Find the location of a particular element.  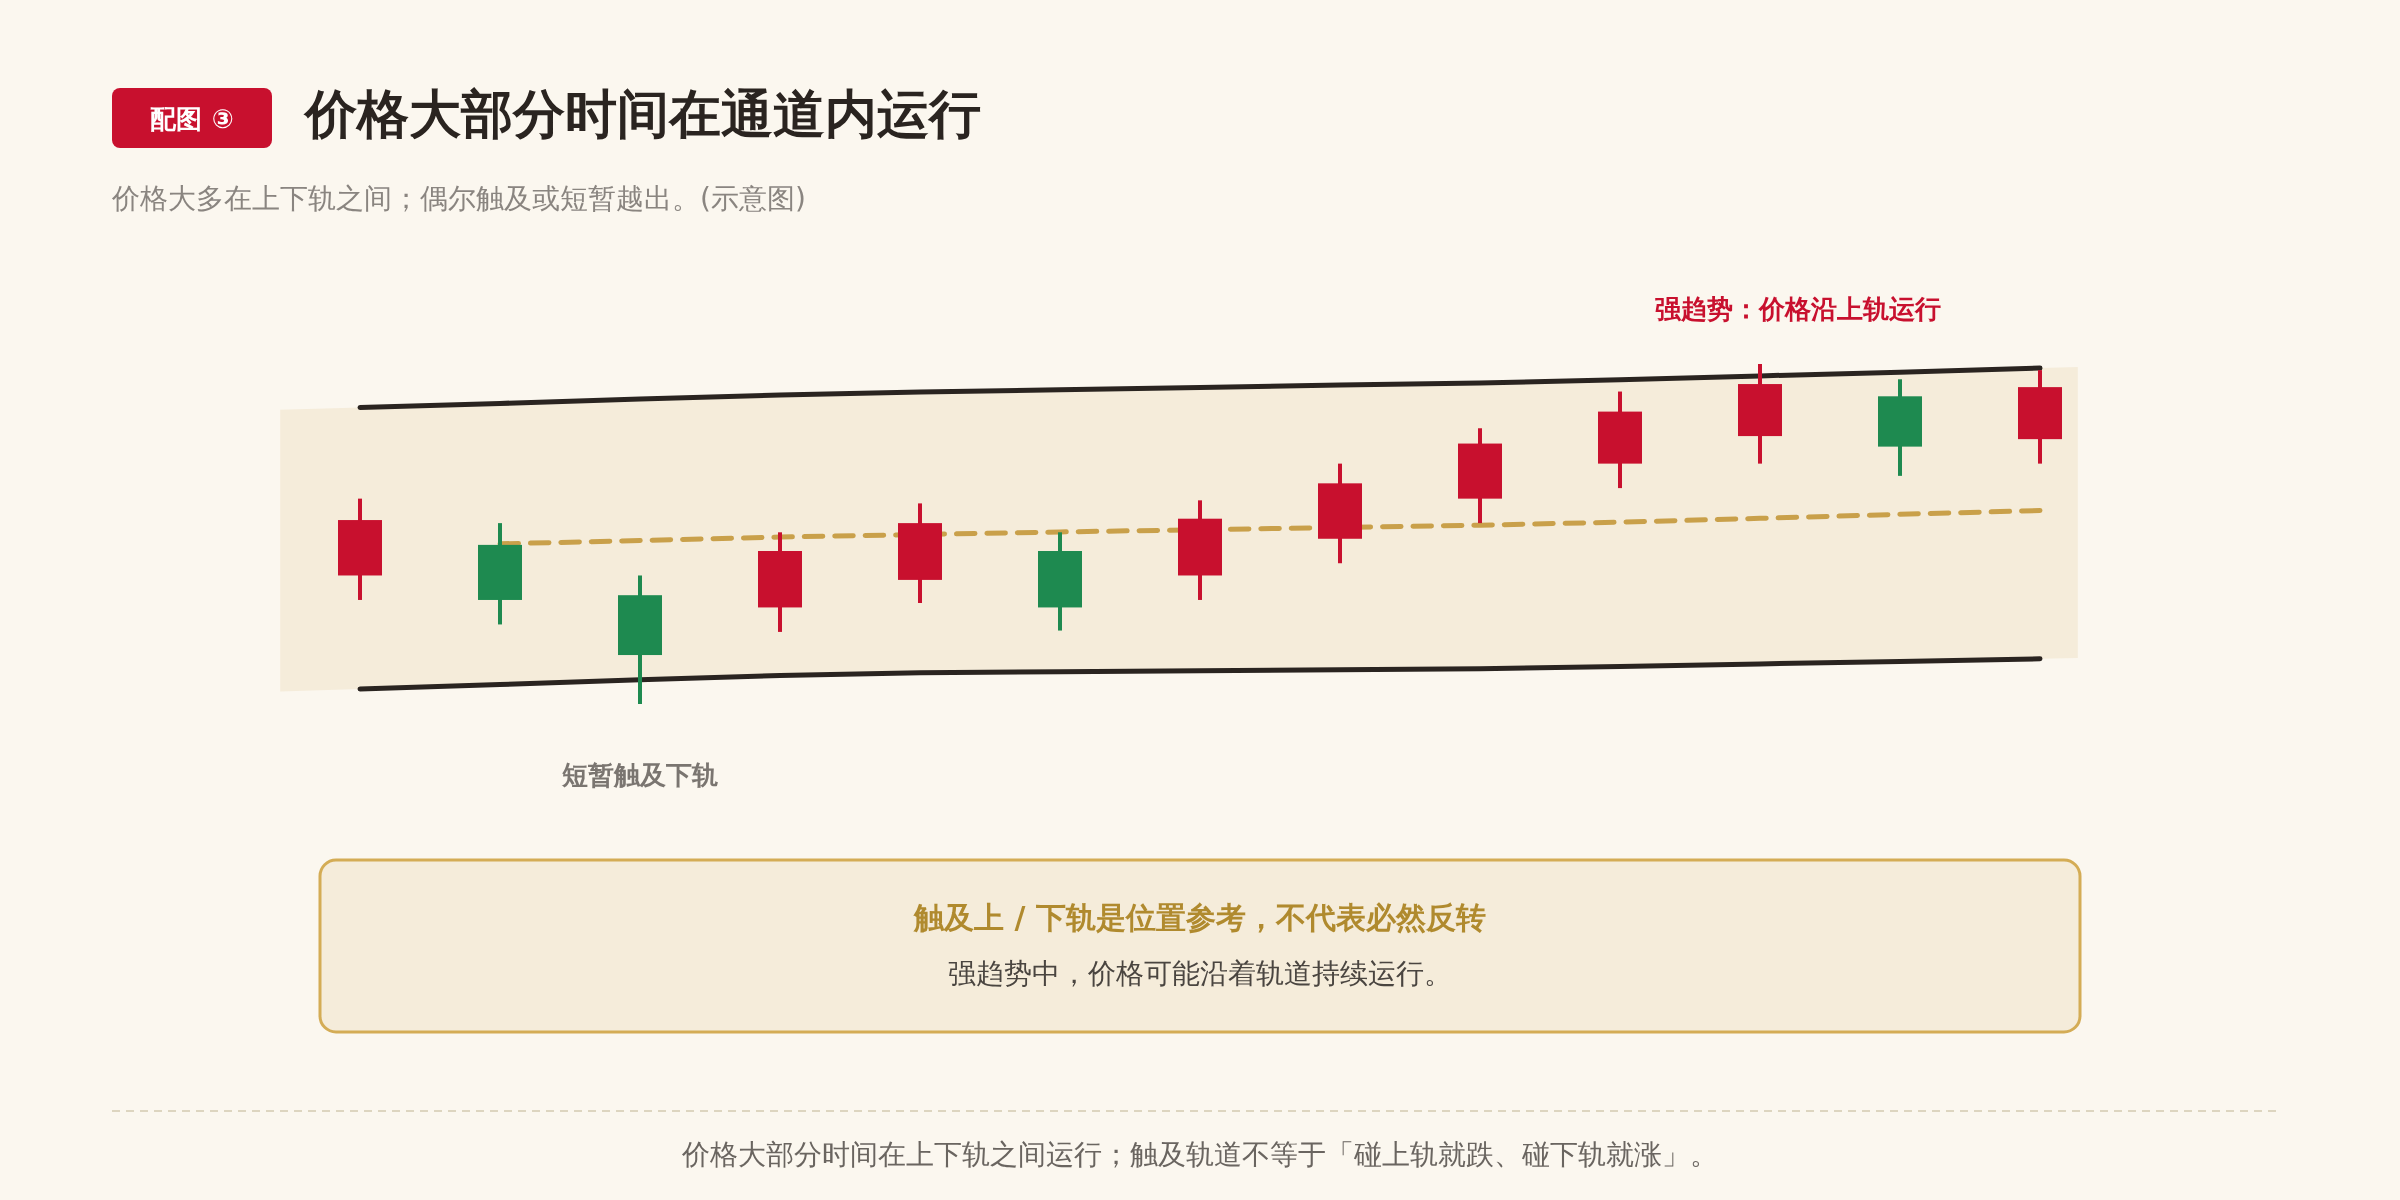

text: 触及上 / 下轨是位置参考，不代表必然反转 is located at coordinates (1199, 917).